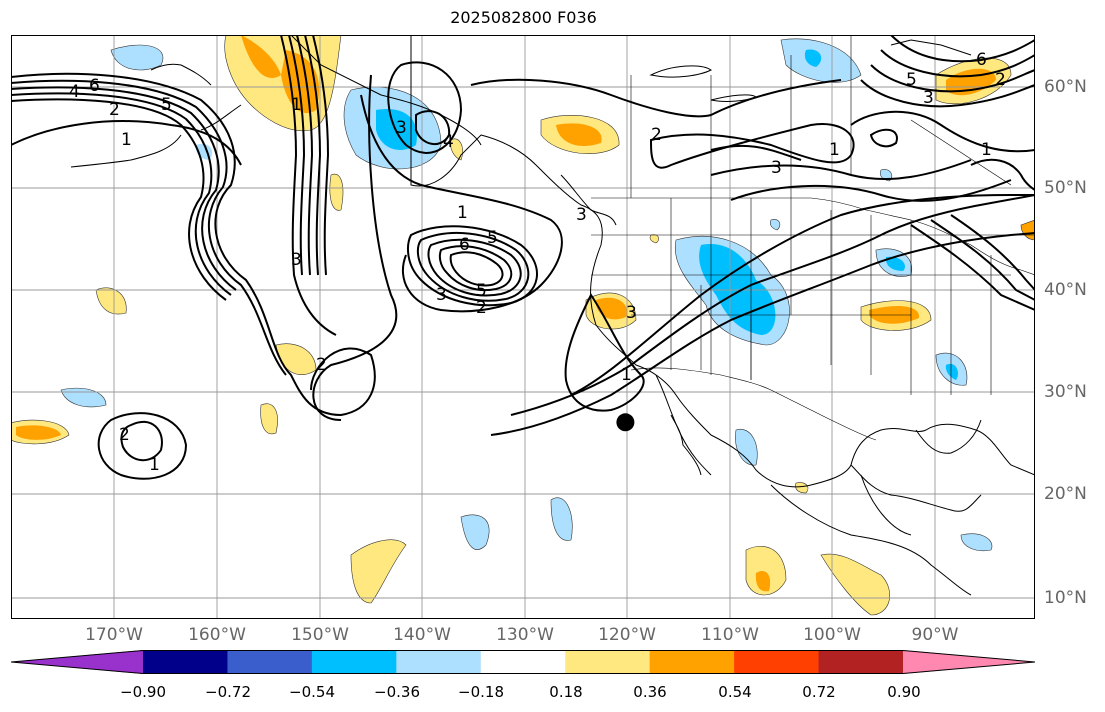  Describe the element at coordinates (819, 692) in the screenshot. I see `colorbar-tick-label: 0.72` at that location.